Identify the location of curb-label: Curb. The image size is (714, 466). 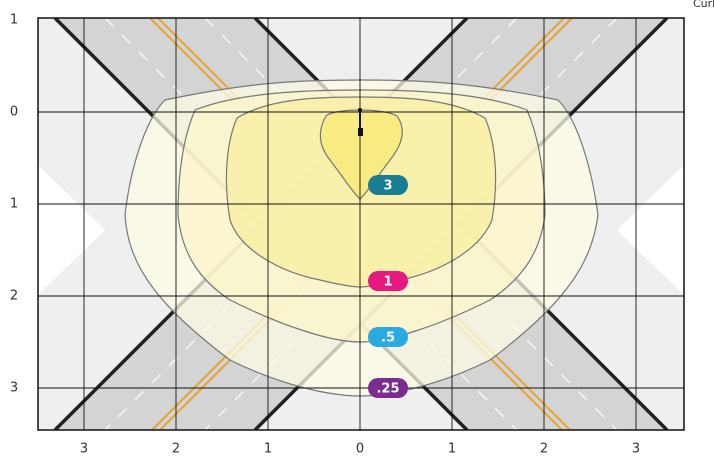
(703, 5).